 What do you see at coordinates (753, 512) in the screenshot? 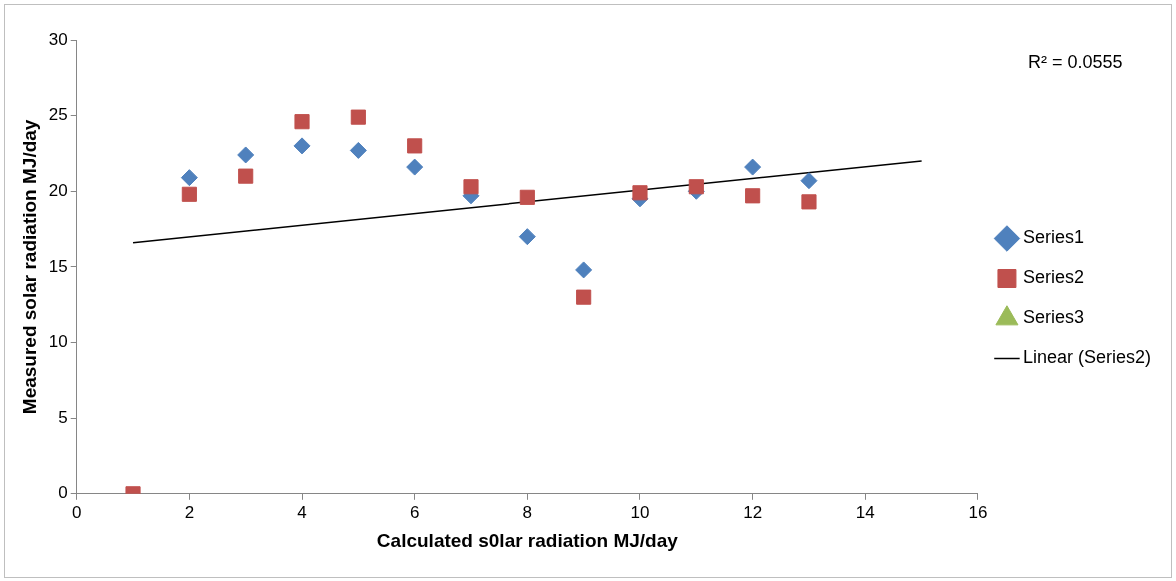
I see `x-tick-label: 12` at bounding box center [753, 512].